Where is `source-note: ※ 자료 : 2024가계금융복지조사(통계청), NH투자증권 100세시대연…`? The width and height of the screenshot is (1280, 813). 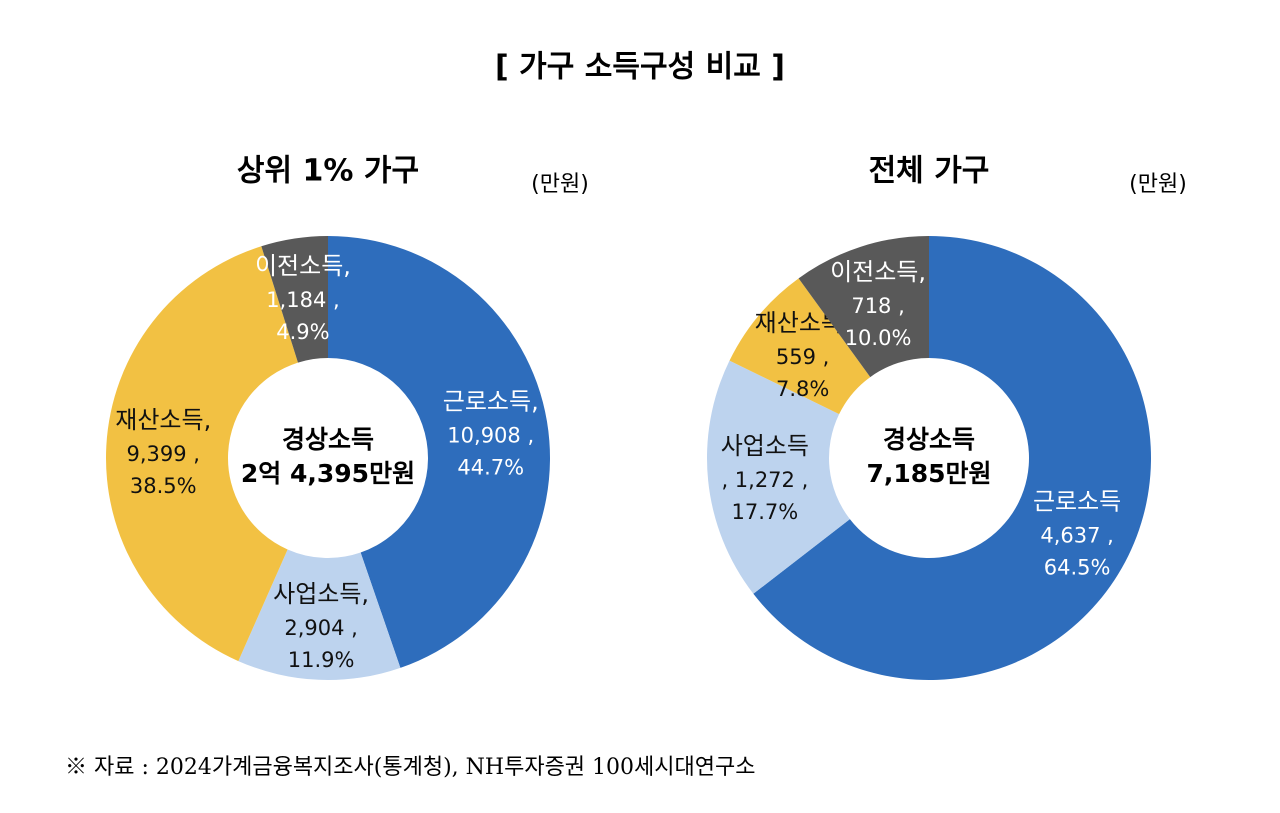 source-note: ※ 자료 : 2024가계금융복지조사(통계청), NH투자증권 100세시대연… is located at coordinates (410, 767).